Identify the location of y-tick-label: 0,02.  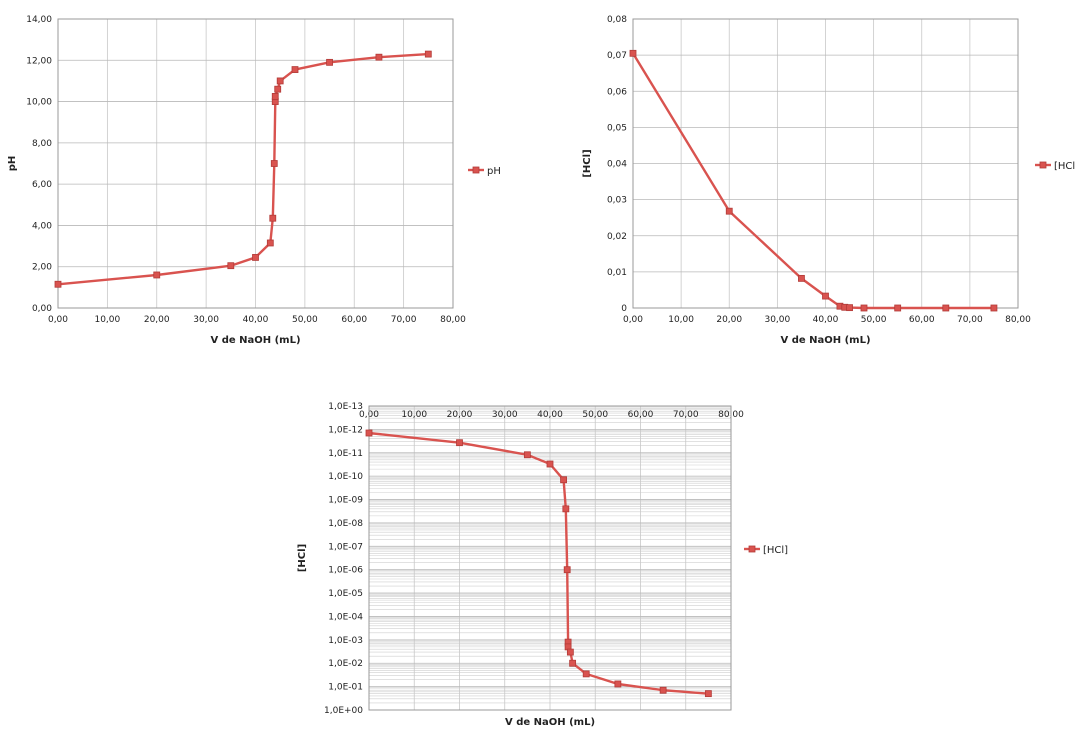
(617, 237).